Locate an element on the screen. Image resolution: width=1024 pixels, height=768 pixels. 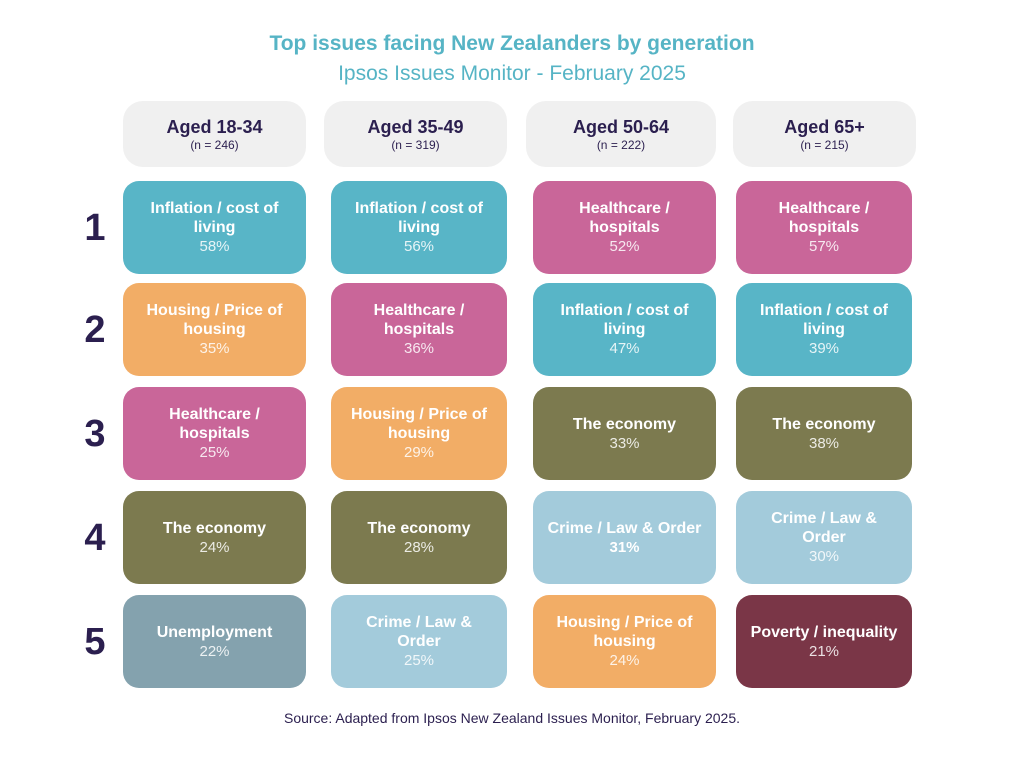
column-header-label: Aged 65+ is located at coordinates (824, 126).